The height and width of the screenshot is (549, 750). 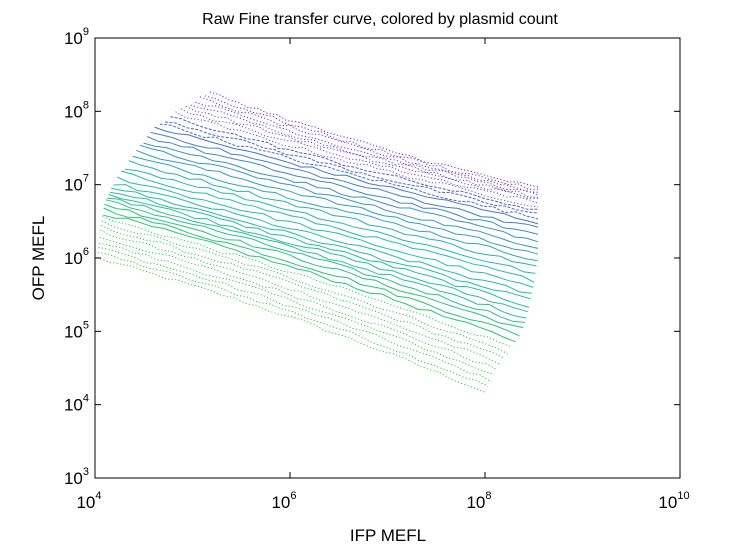 I want to click on y-tick-label: 10⁸, so click(x=76, y=110).